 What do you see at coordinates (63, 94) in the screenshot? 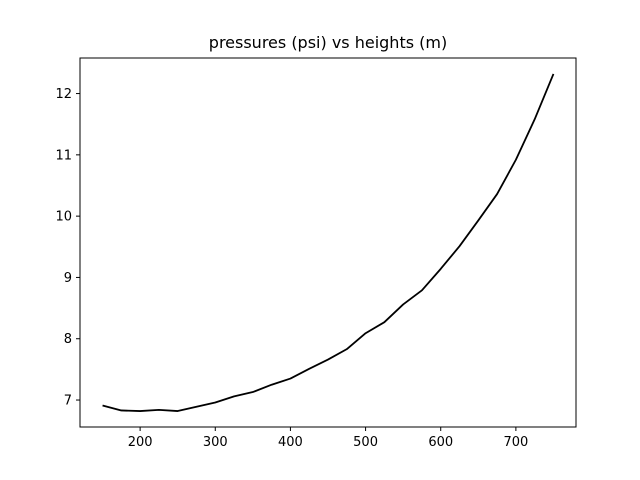
I see `y-tick-label: 12` at bounding box center [63, 94].